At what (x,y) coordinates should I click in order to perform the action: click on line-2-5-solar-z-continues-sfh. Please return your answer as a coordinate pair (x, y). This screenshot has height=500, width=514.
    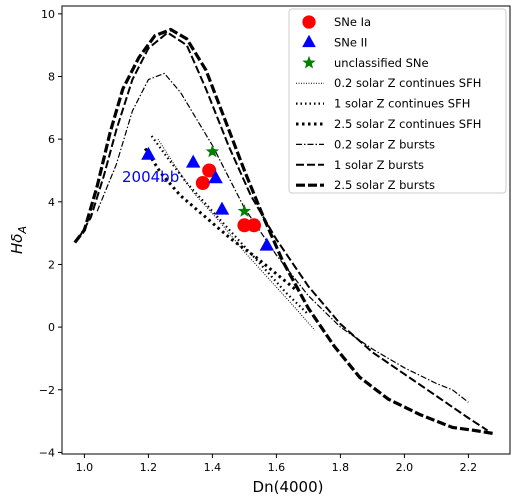
    Looking at the image, I should click on (220, 219).